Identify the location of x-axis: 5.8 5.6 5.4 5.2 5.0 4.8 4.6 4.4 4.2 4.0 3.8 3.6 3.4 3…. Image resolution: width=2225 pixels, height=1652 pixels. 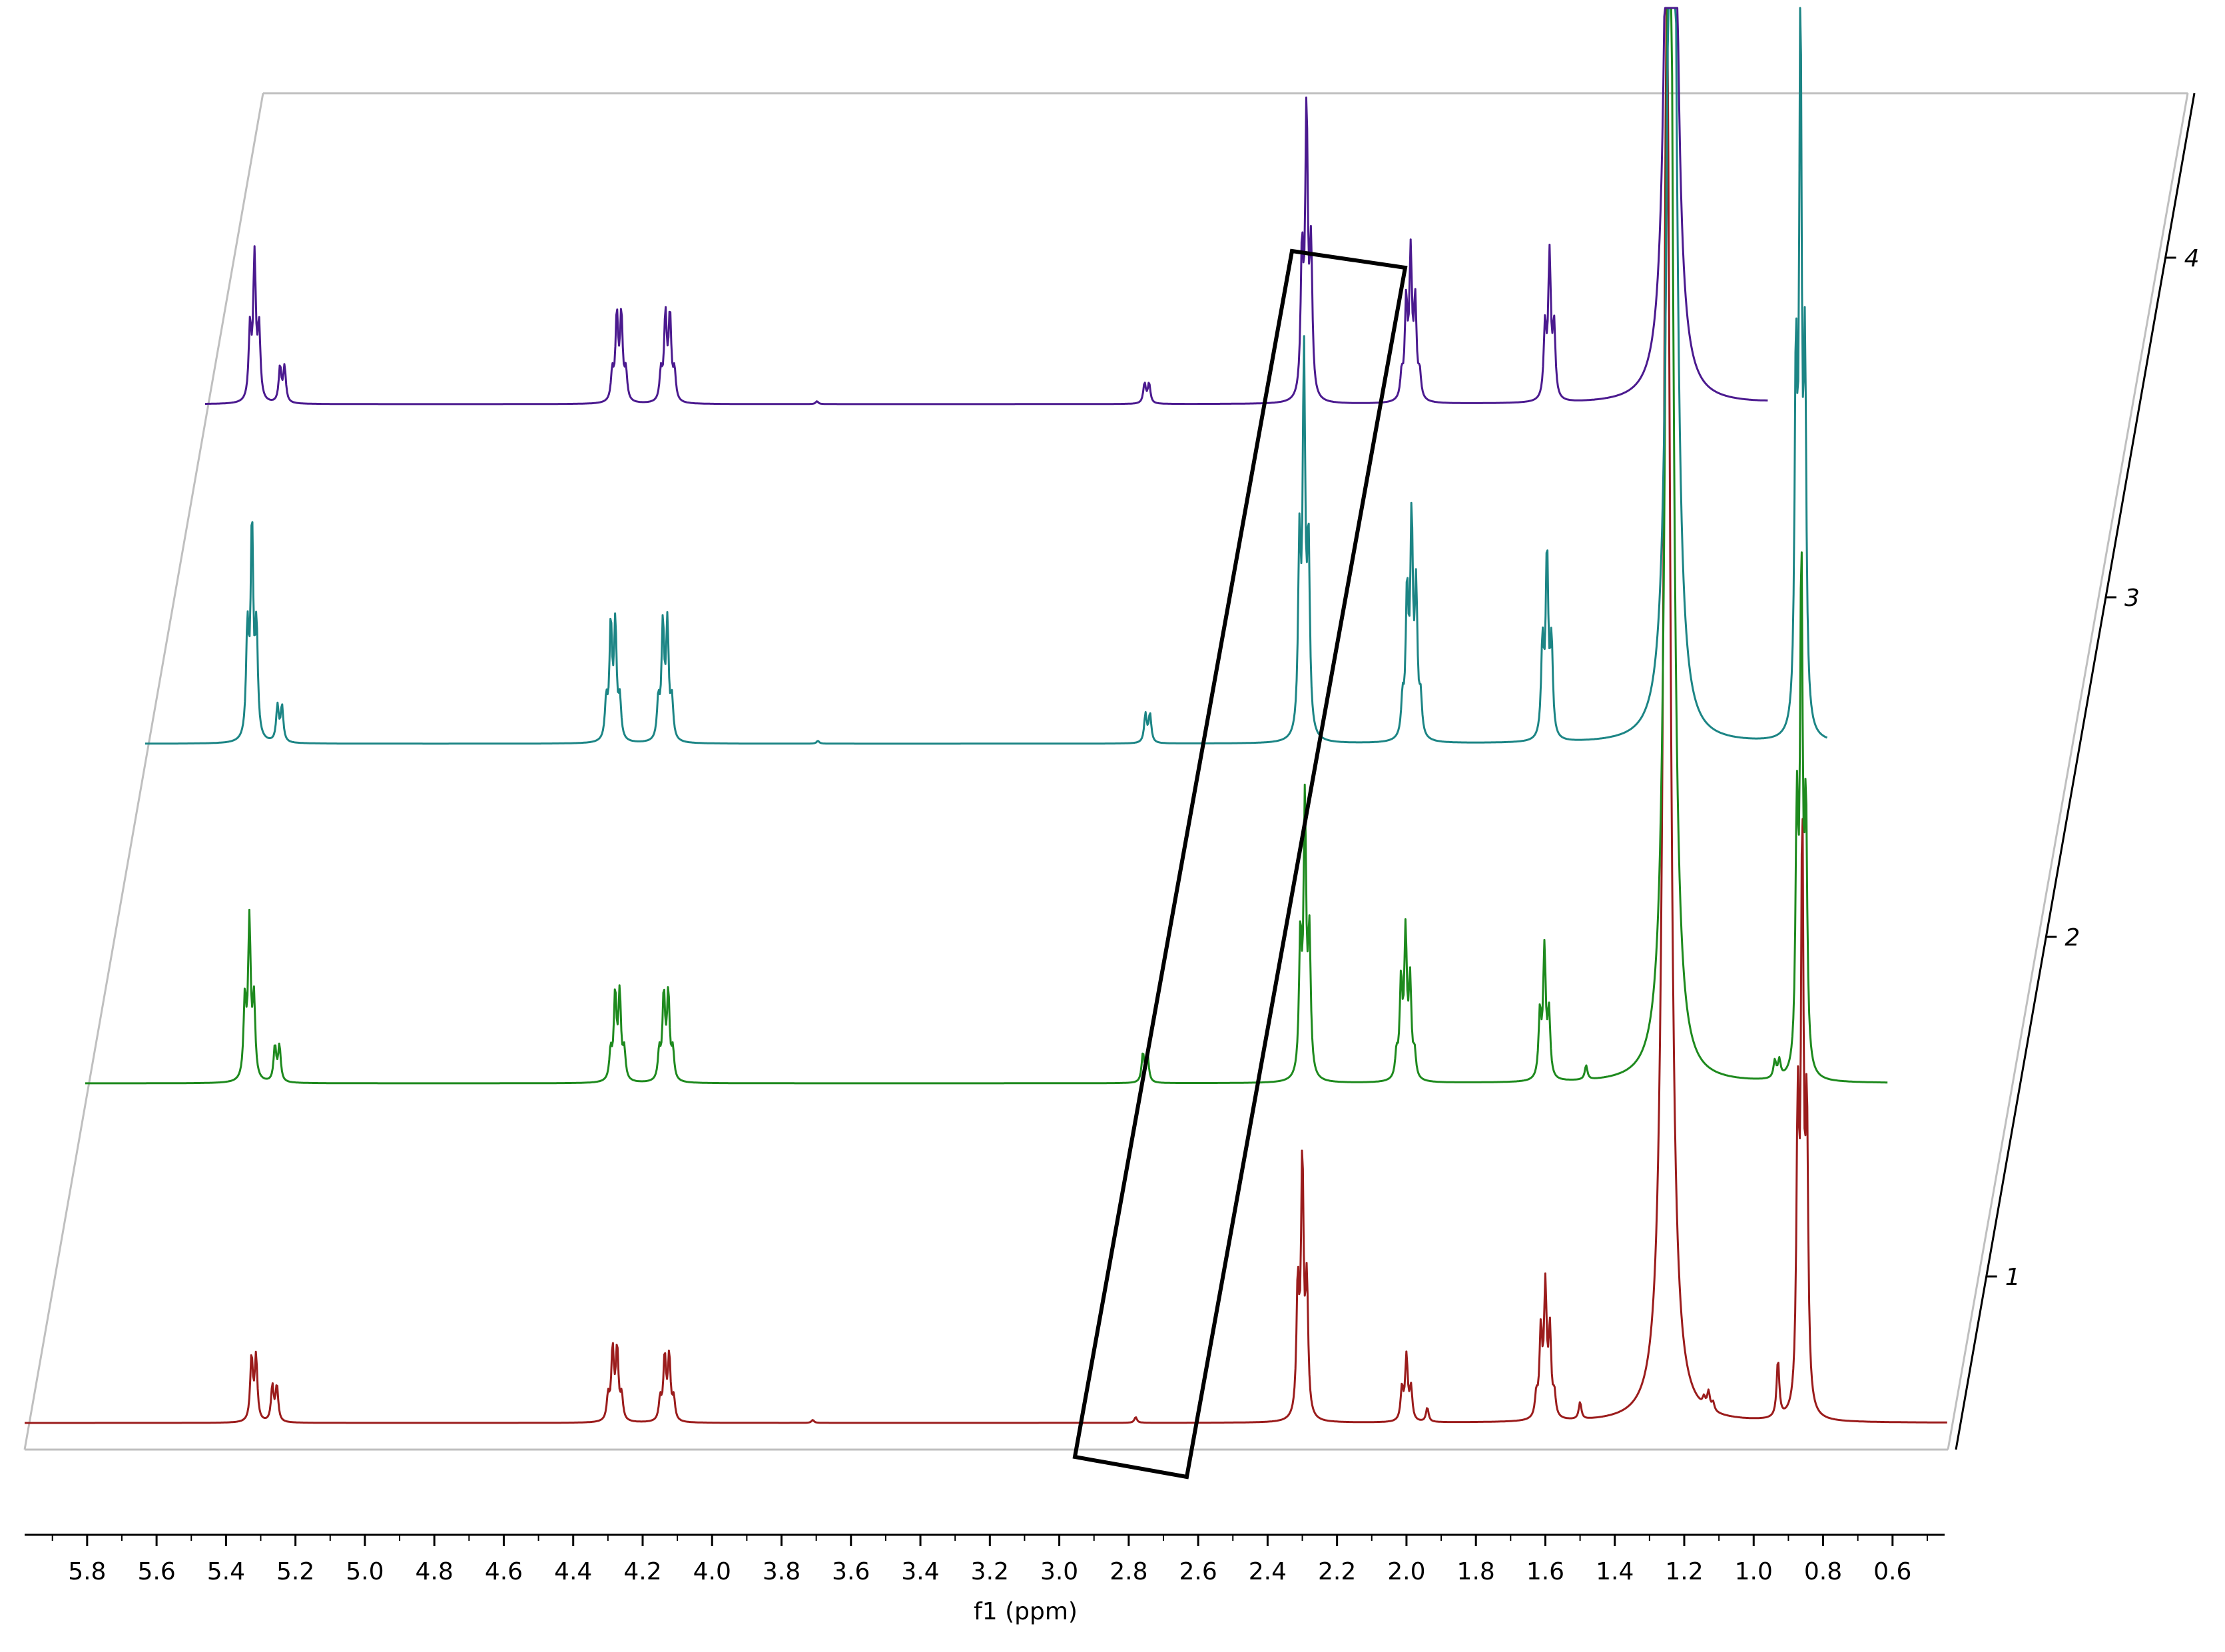
(985, 1559).